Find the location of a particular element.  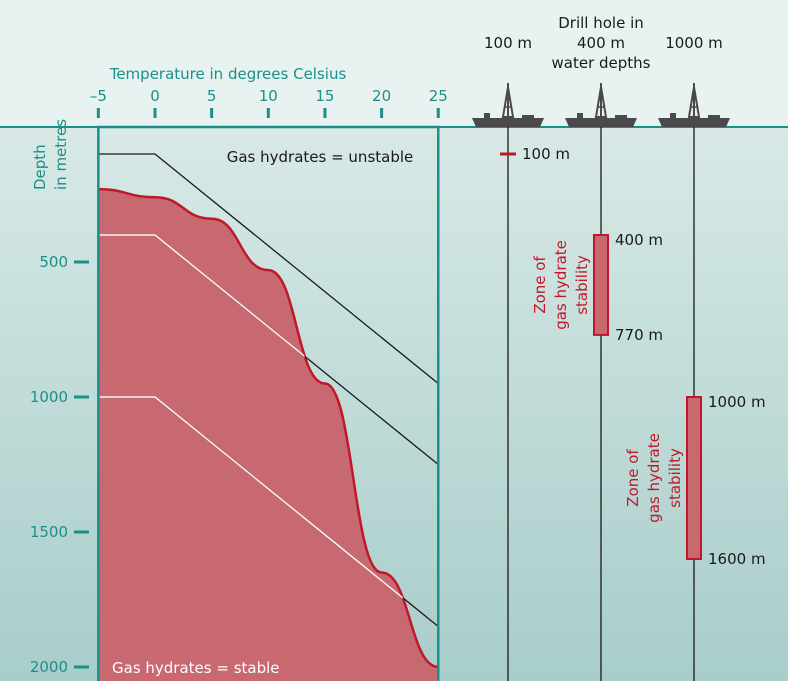

depth-tick-label-1000: 1000 is located at coordinates (49, 397).